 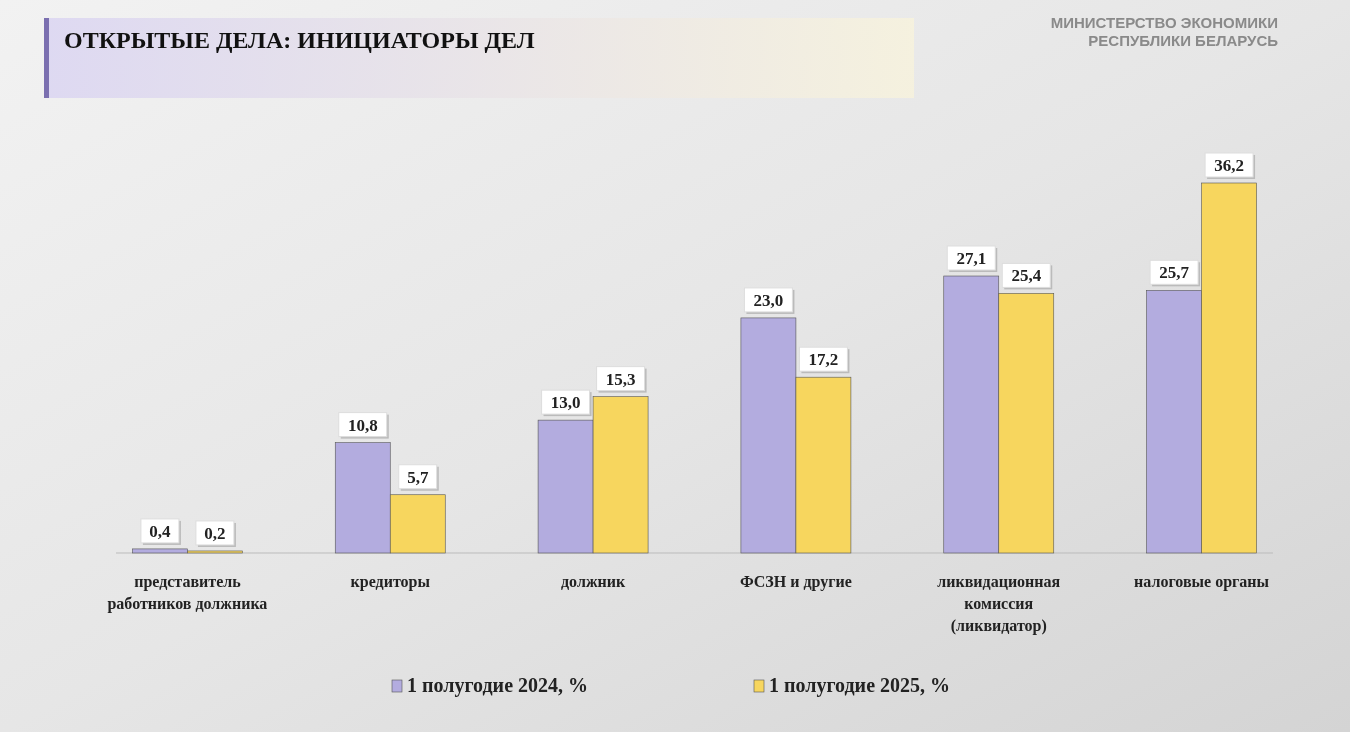 I want to click on data-label: 0,2, so click(x=215, y=533).